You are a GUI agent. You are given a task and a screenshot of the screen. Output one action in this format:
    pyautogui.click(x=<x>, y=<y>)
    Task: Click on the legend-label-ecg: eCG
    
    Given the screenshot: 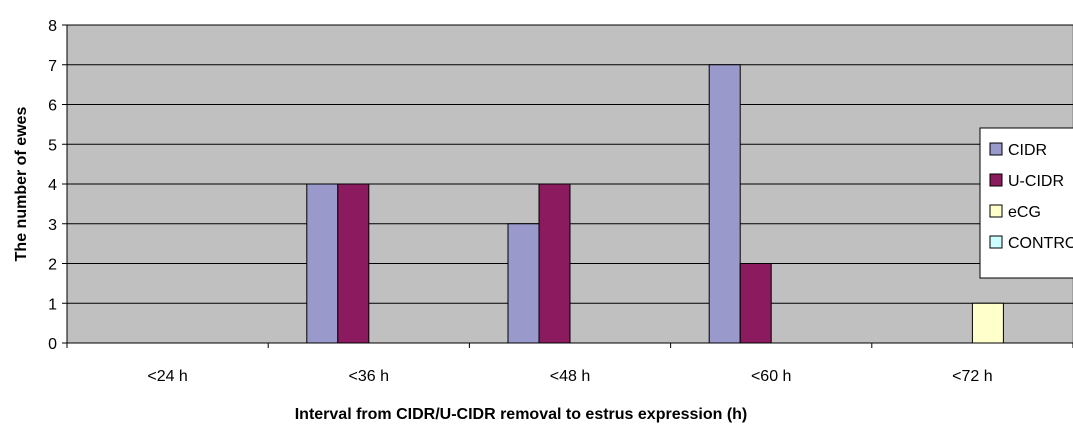 What is the action you would take?
    pyautogui.click(x=1024, y=212)
    